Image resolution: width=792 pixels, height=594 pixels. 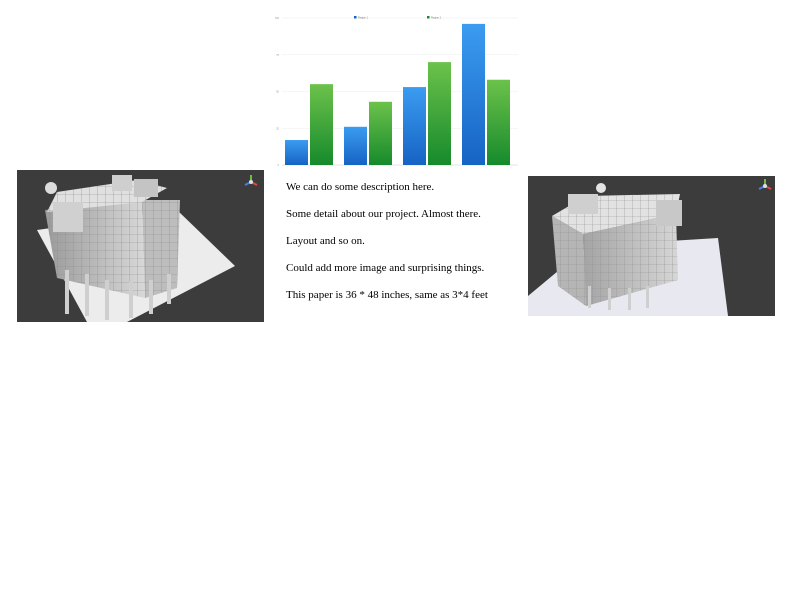 What do you see at coordinates (277, 55) in the screenshot?
I see `chart-y-tick-label: 75` at bounding box center [277, 55].